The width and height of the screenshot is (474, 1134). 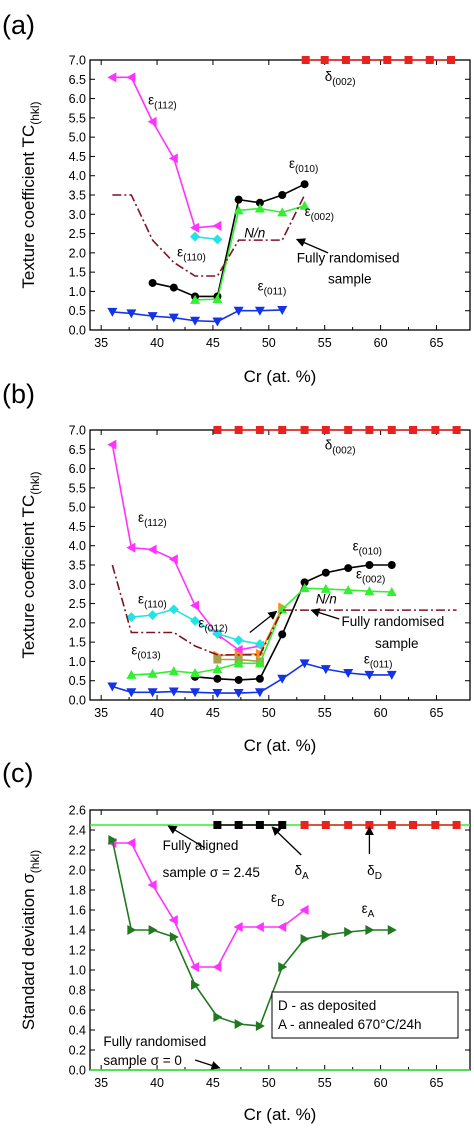 I want to click on y-tick-label: 6.0, so click(x=77, y=469).